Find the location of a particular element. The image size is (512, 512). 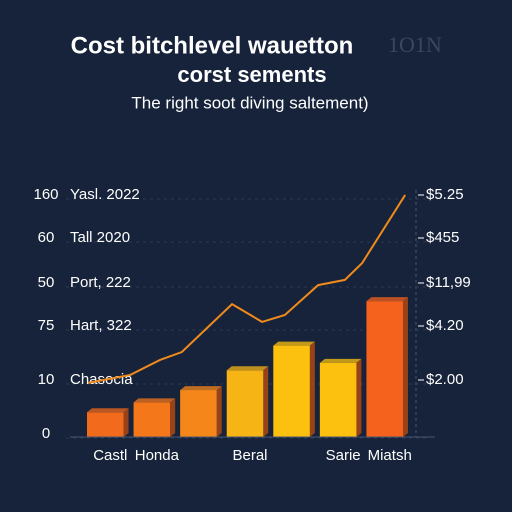

x-tick-label: Castl is located at coordinates (110, 455).